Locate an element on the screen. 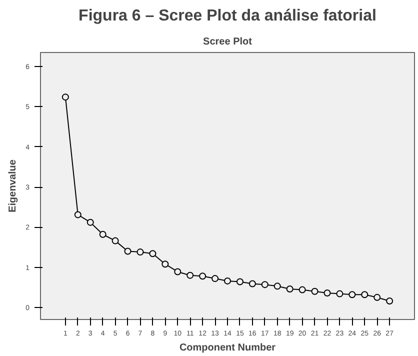 Image resolution: width=418 pixels, height=356 pixels. x-axis-title: Component Number is located at coordinates (227, 348).